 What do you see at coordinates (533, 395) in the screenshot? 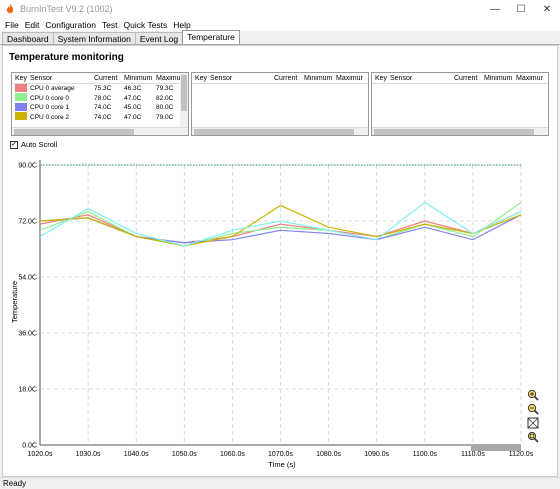
I see `zoom-in-icon` at bounding box center [533, 395].